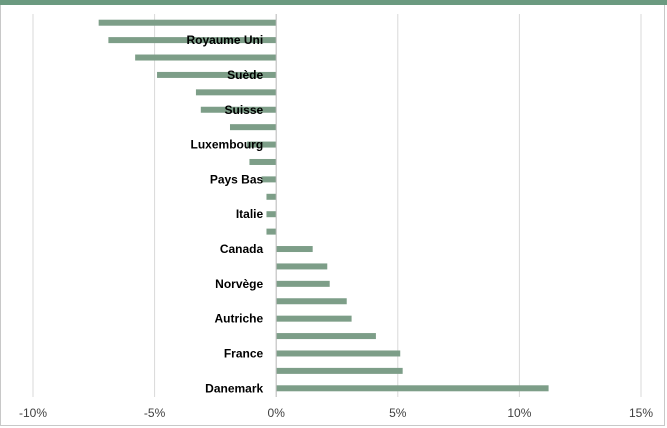  Describe the element at coordinates (234, 388) in the screenshot. I see `category-label: Danemark` at that location.